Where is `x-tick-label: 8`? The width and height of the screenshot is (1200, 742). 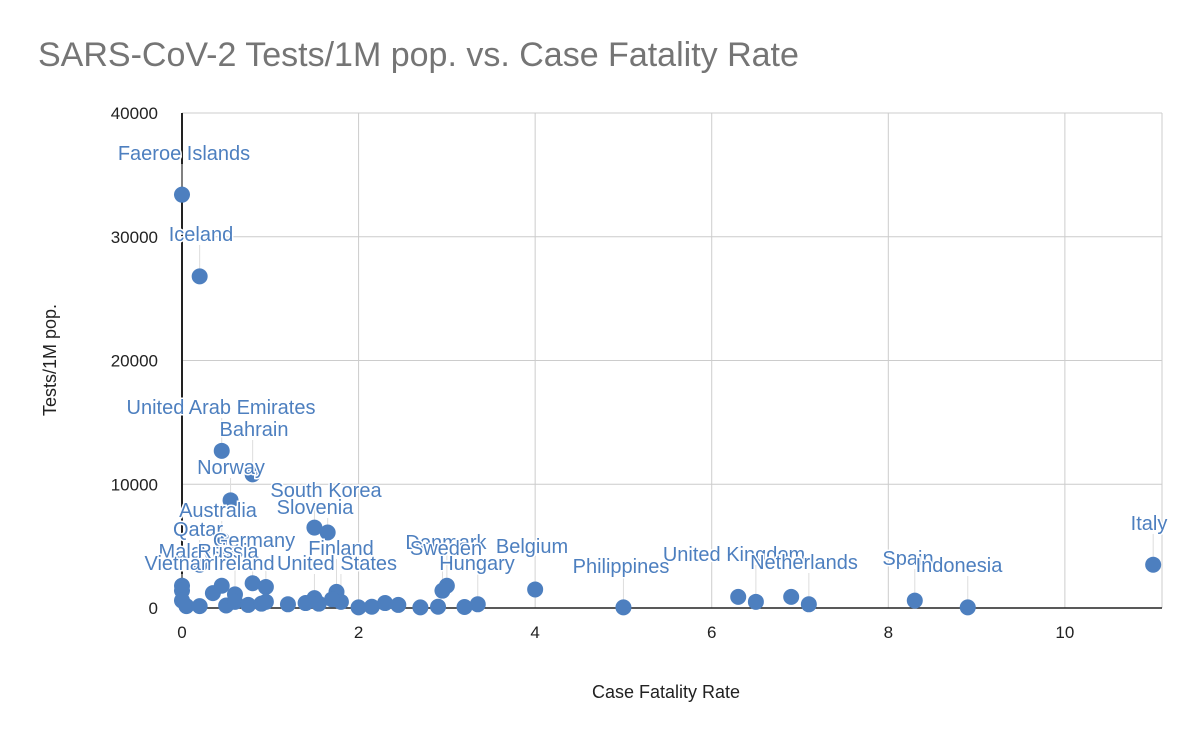
x-tick-label: 8 is located at coordinates (888, 632).